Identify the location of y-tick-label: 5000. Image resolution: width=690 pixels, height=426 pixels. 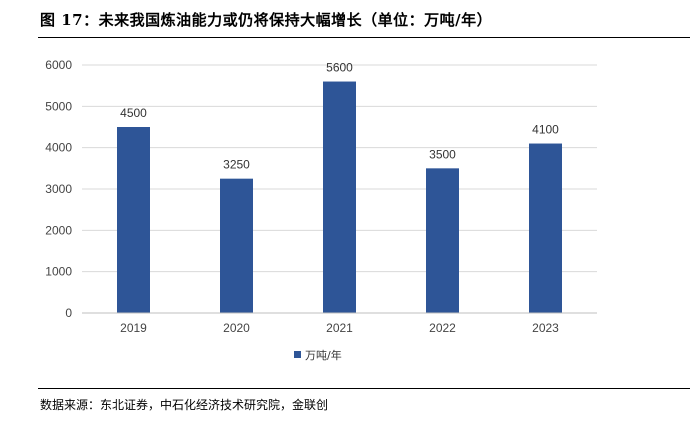
(58, 106).